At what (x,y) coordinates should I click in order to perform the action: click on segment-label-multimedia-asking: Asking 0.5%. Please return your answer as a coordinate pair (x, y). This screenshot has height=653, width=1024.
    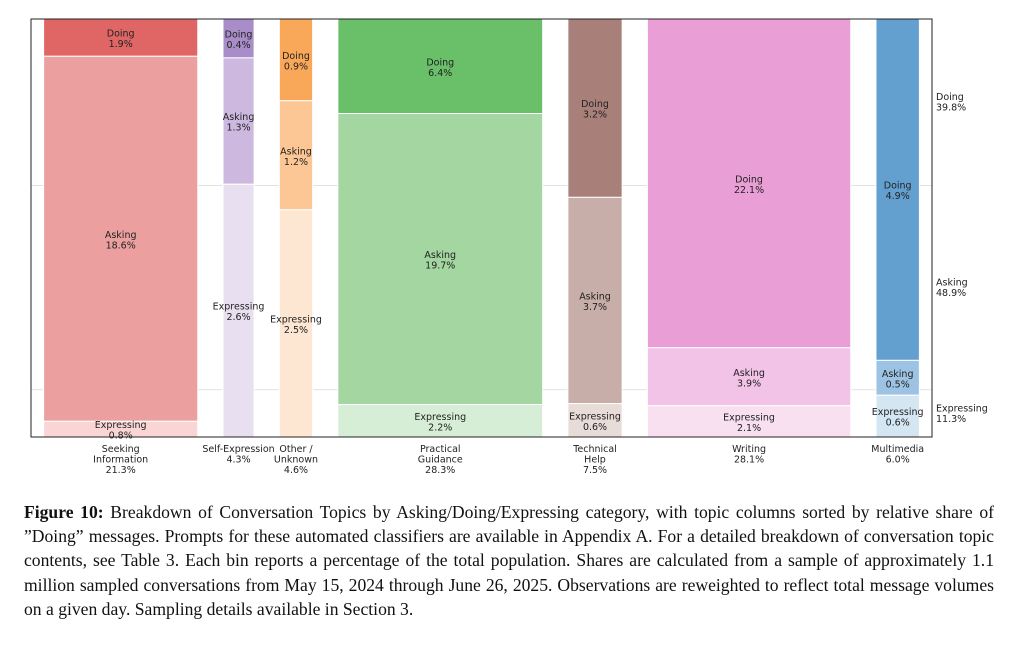
    Looking at the image, I should click on (898, 380).